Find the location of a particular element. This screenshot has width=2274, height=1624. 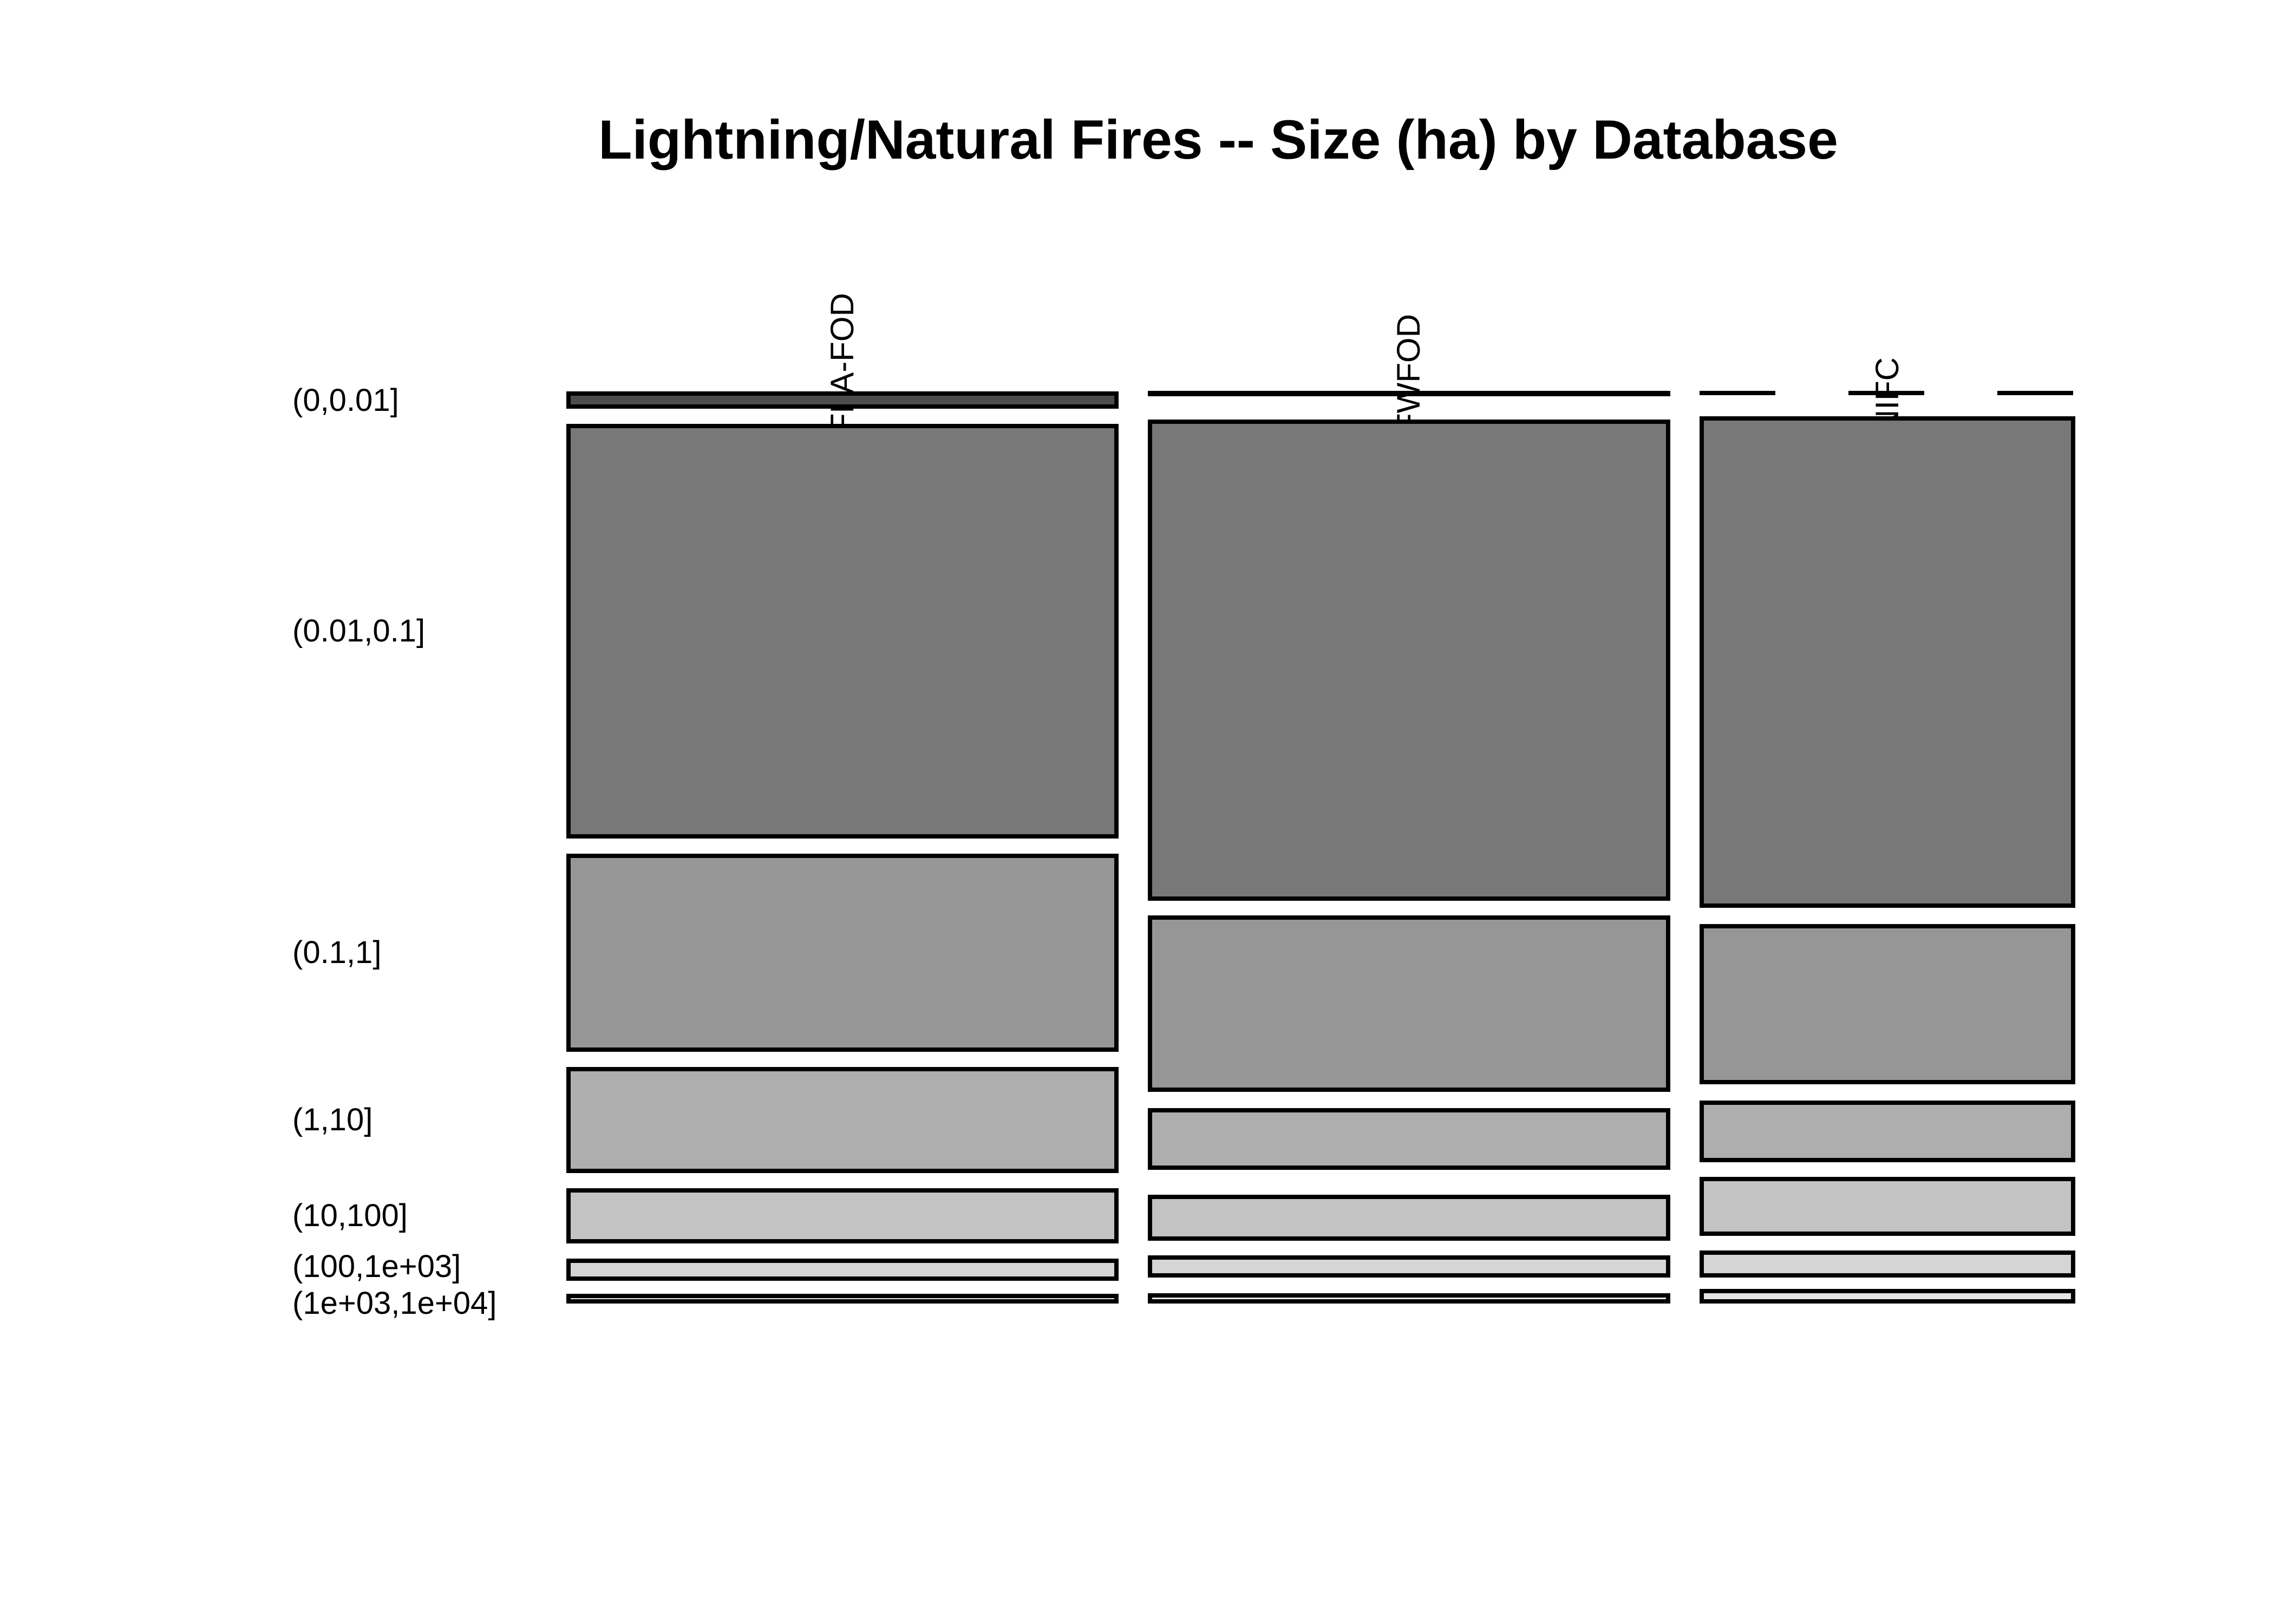

row-label-0-0-01: (0,0.01] is located at coordinates (346, 400).